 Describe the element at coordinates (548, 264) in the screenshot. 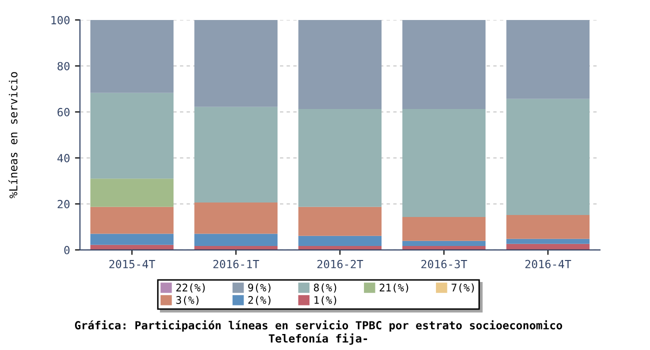

I see `x-tick-label: 2016-4T` at that location.